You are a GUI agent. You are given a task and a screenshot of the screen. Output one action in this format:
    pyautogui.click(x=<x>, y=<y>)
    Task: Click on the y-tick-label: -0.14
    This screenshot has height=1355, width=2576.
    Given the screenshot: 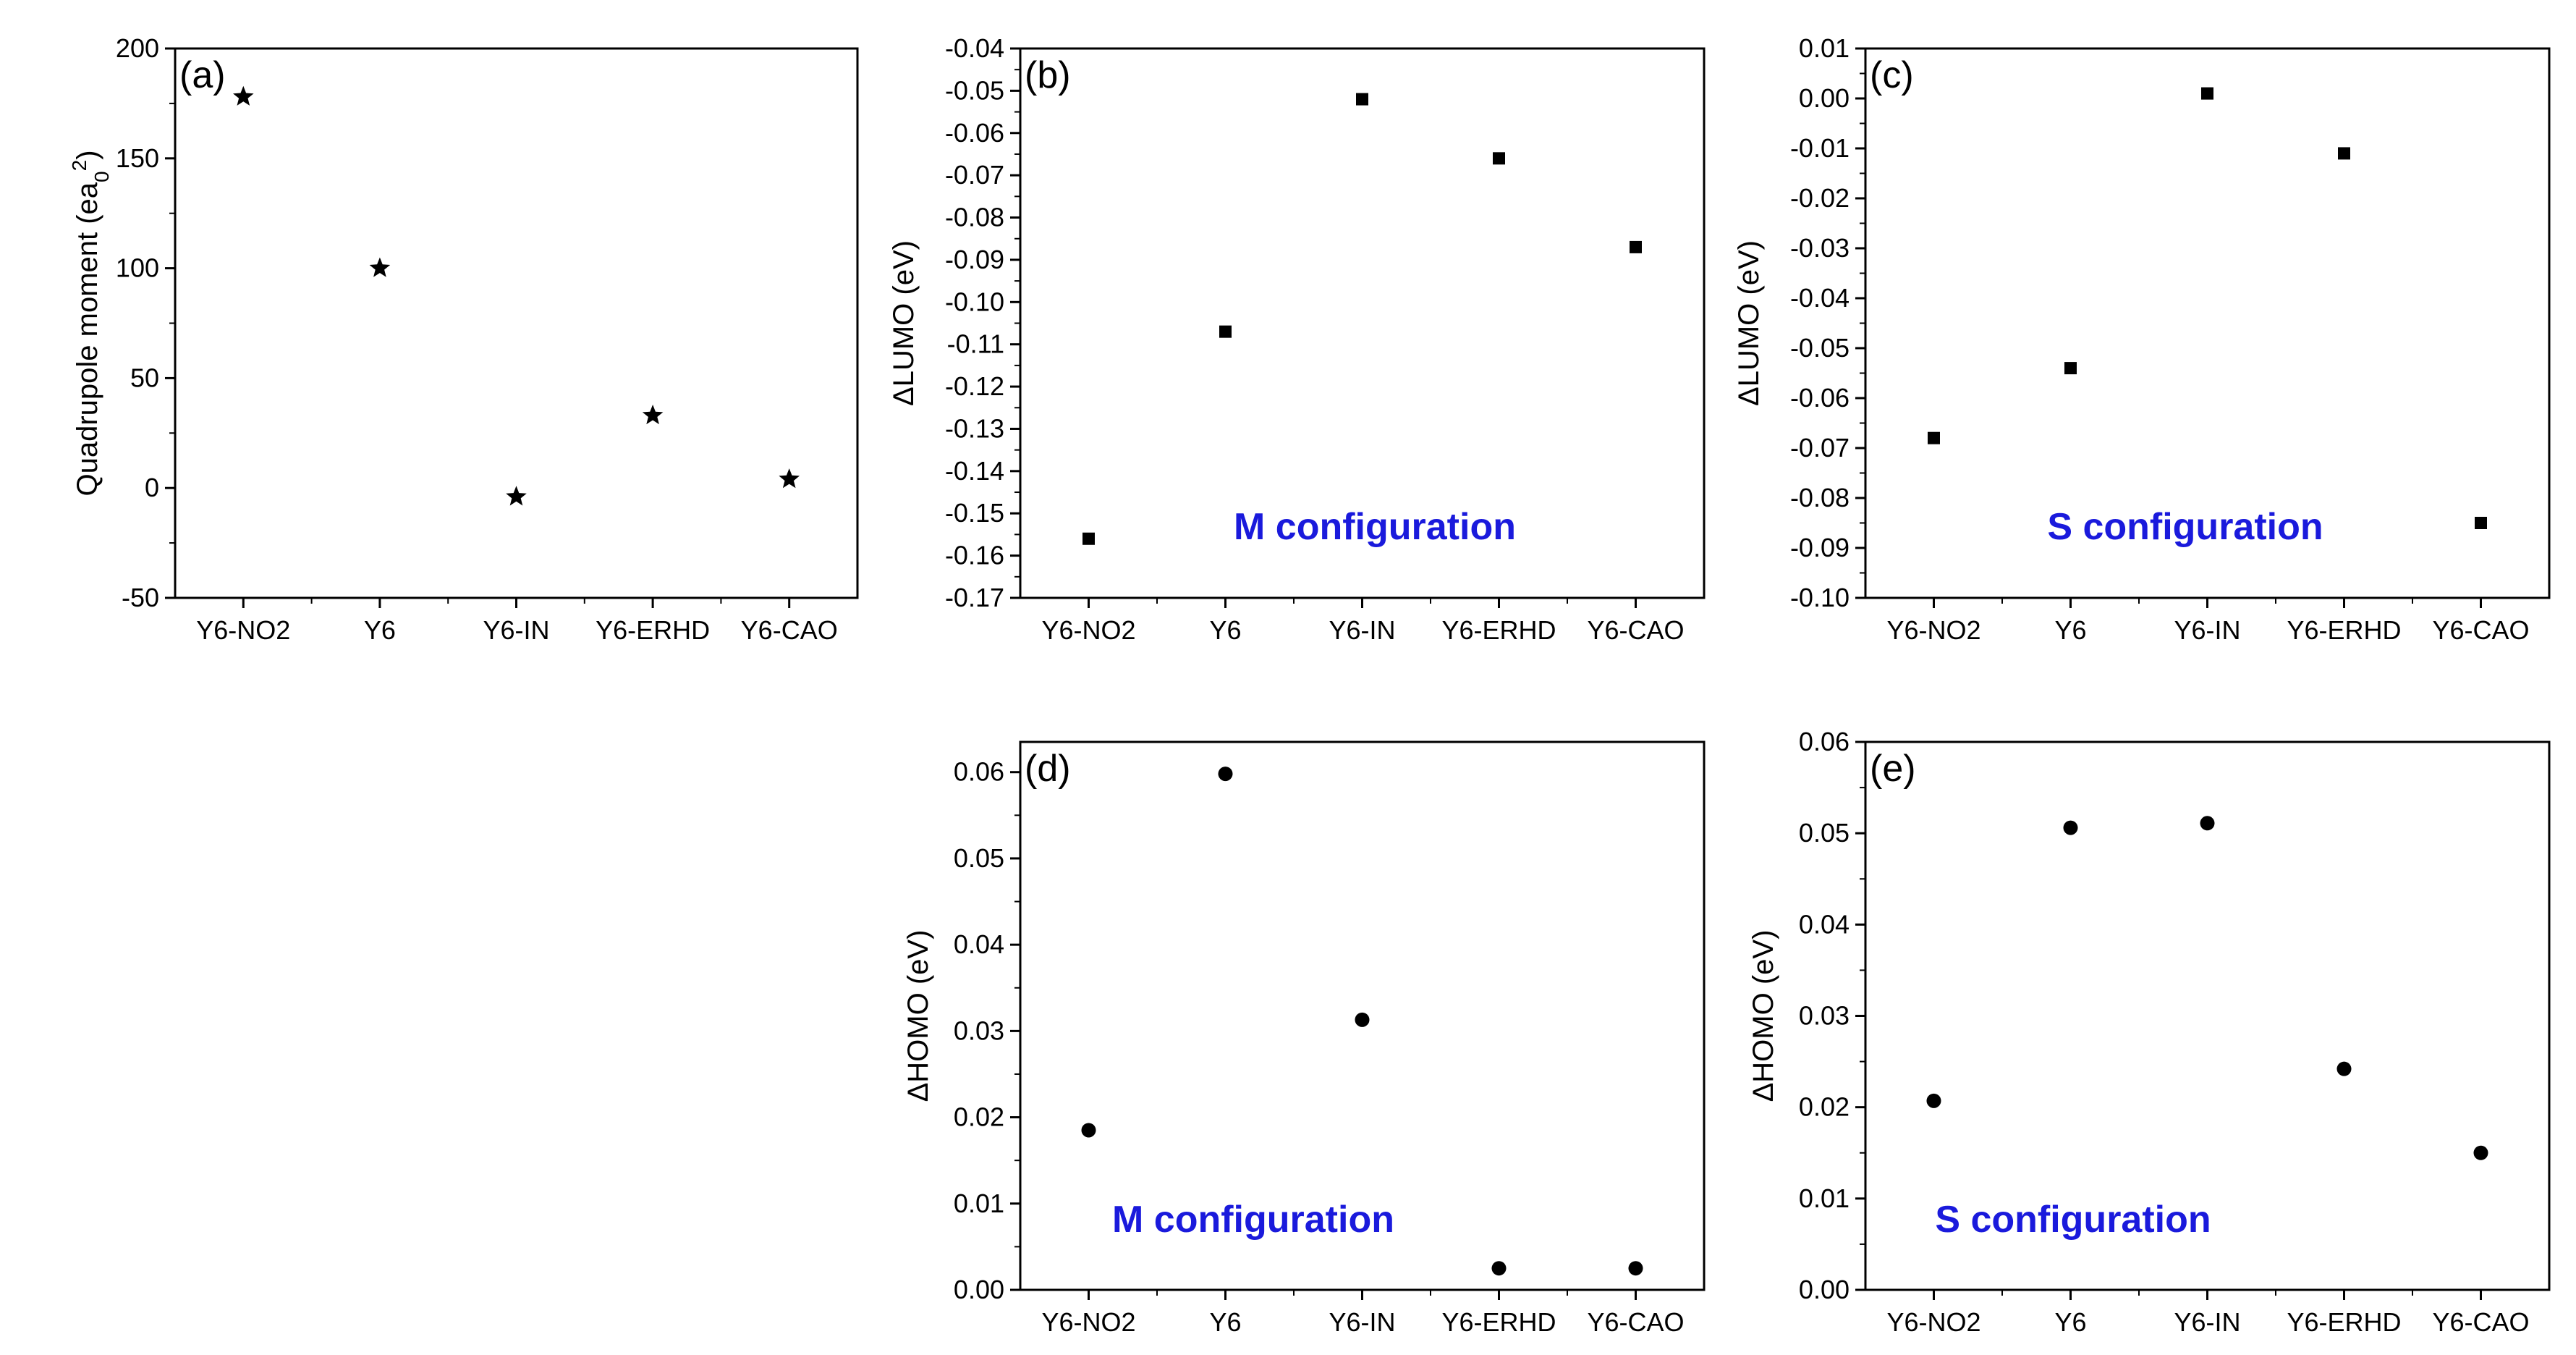 What is the action you would take?
    pyautogui.click(x=974, y=471)
    